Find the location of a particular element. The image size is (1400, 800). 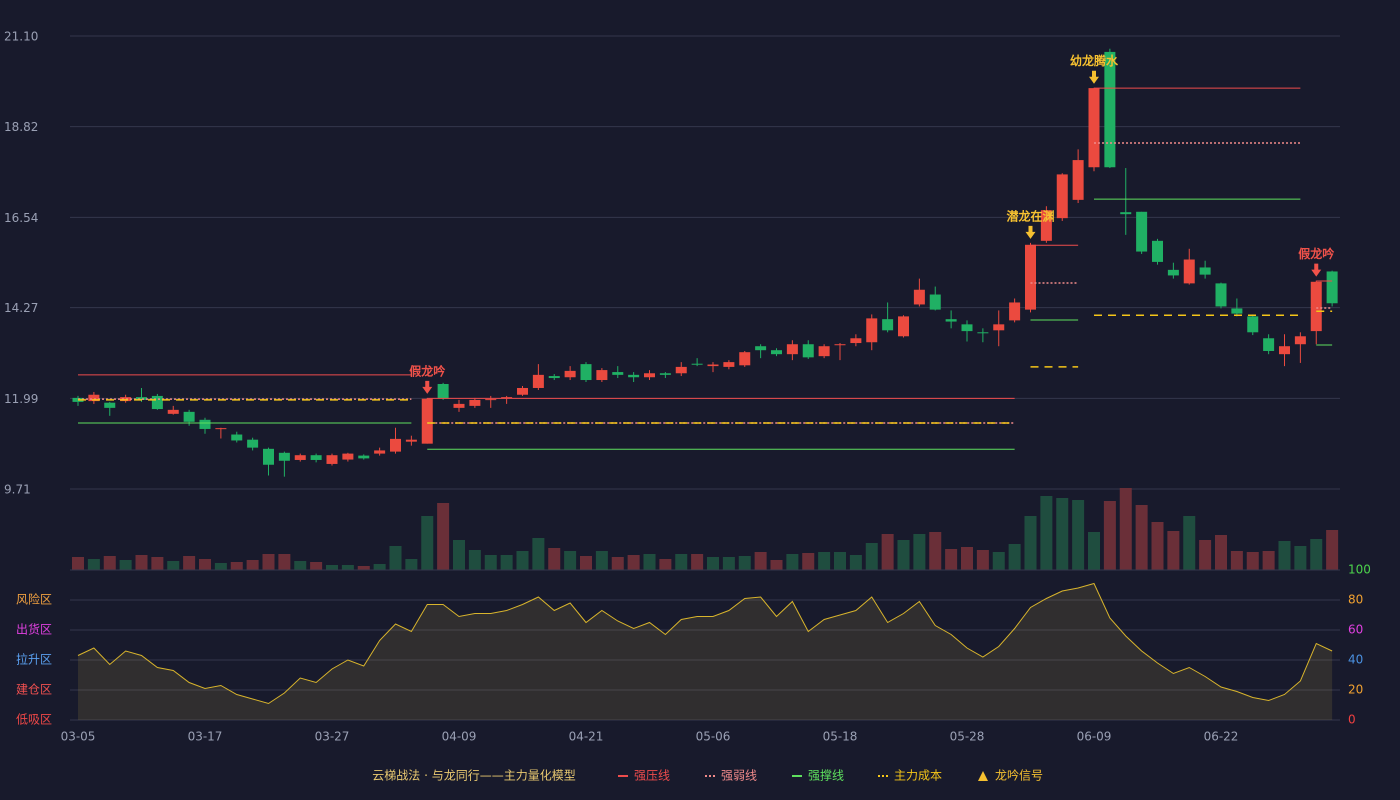

legend-label: 强压线 is located at coordinates (652, 776).